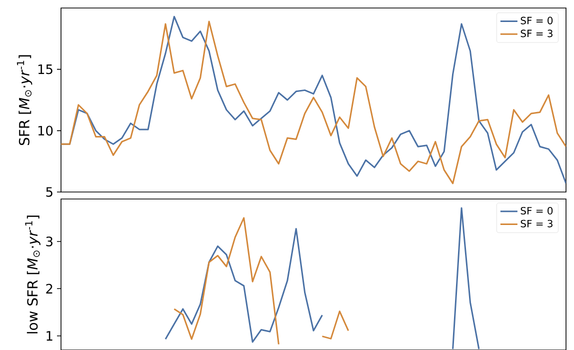 The image size is (574, 350). Describe the element at coordinates (45, 69) in the screenshot. I see `y-tick-label: 15` at that location.